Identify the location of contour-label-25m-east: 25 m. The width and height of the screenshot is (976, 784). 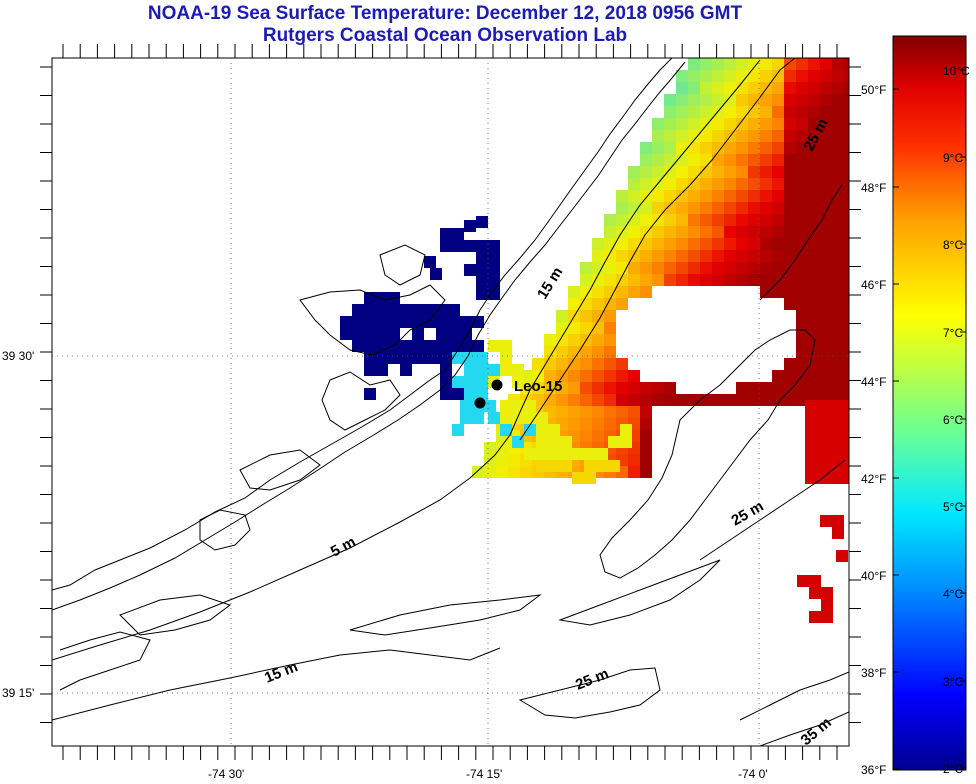
(748, 514).